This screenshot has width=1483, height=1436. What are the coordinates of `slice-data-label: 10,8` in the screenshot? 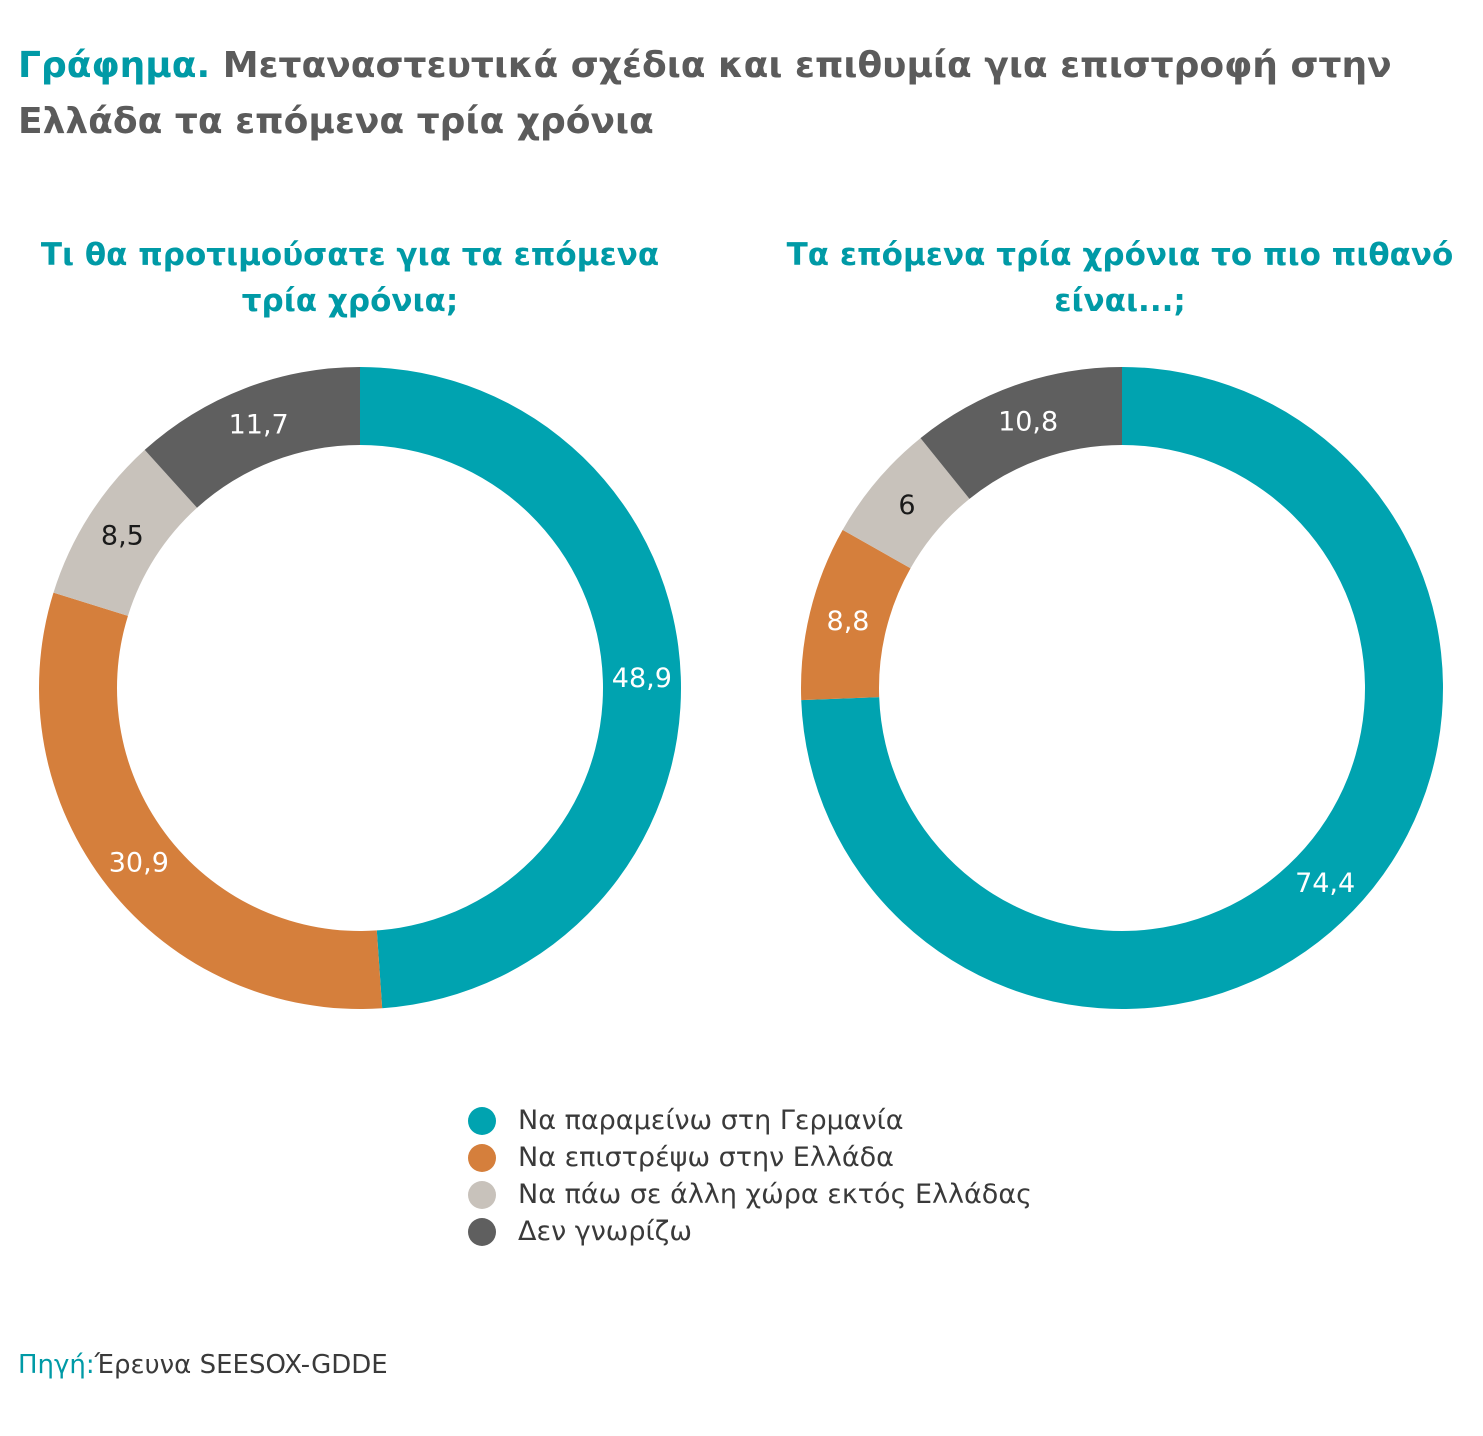 It's located at (1028, 422).